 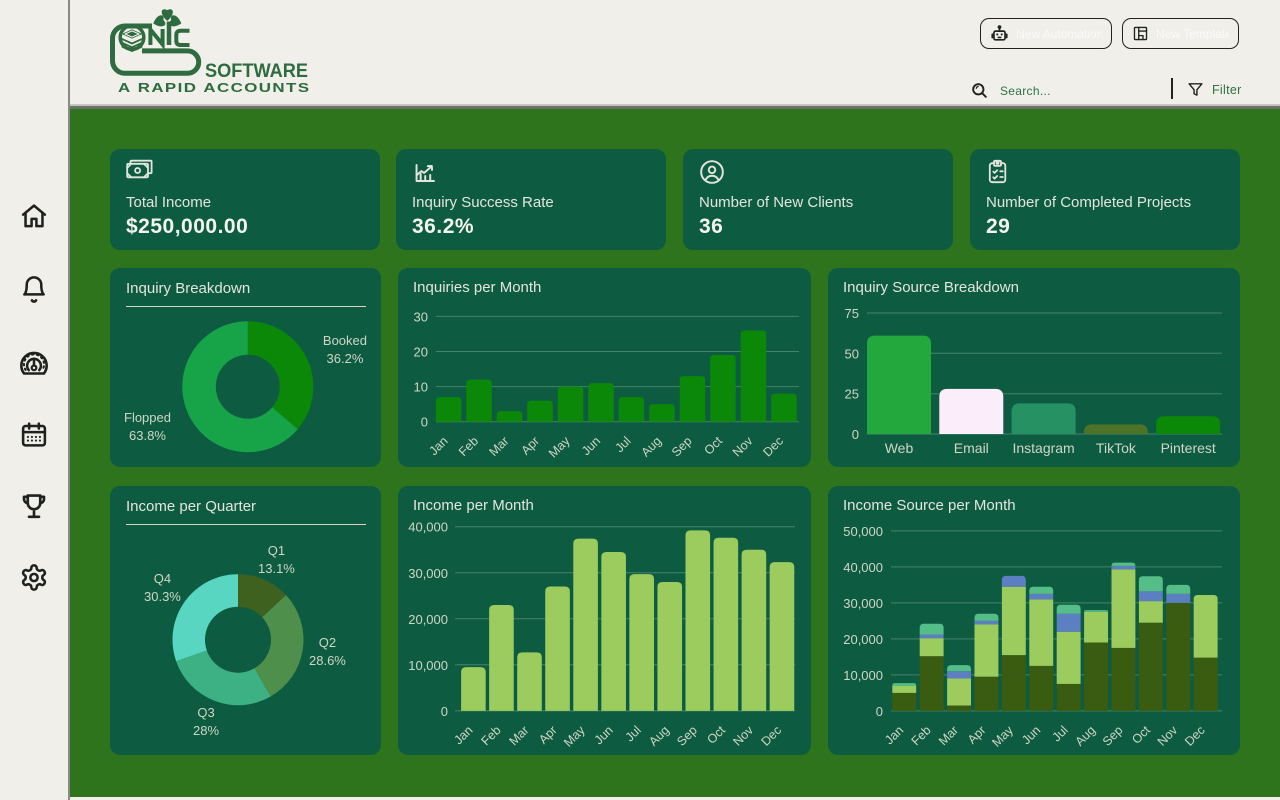 I want to click on svg-text: Income Source per Month, so click(x=929, y=505).